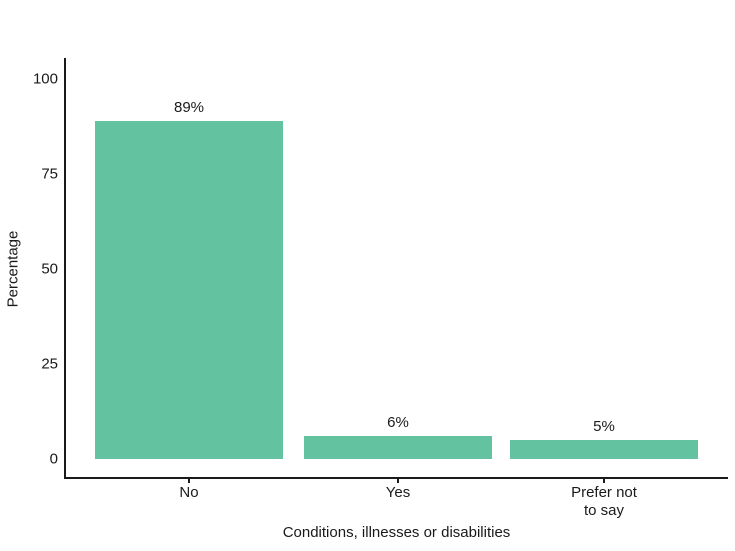 The width and height of the screenshot is (735, 551). Describe the element at coordinates (189, 107) in the screenshot. I see `bar-value-label: 89%` at that location.